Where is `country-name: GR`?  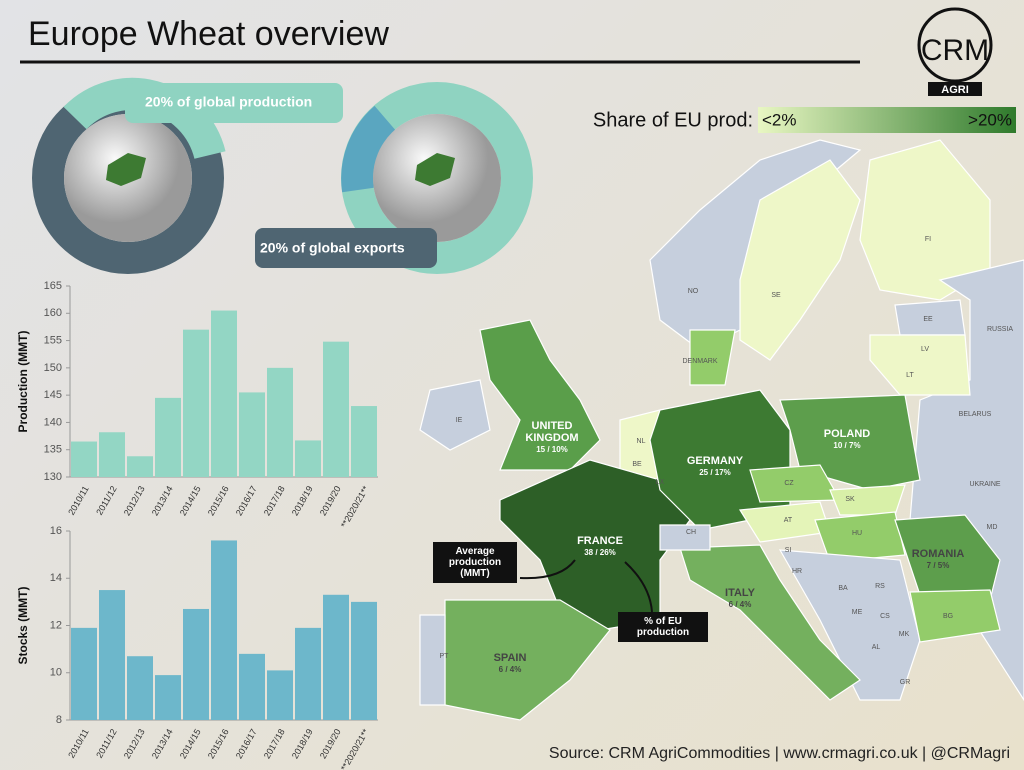
country-name: GR is located at coordinates (905, 682).